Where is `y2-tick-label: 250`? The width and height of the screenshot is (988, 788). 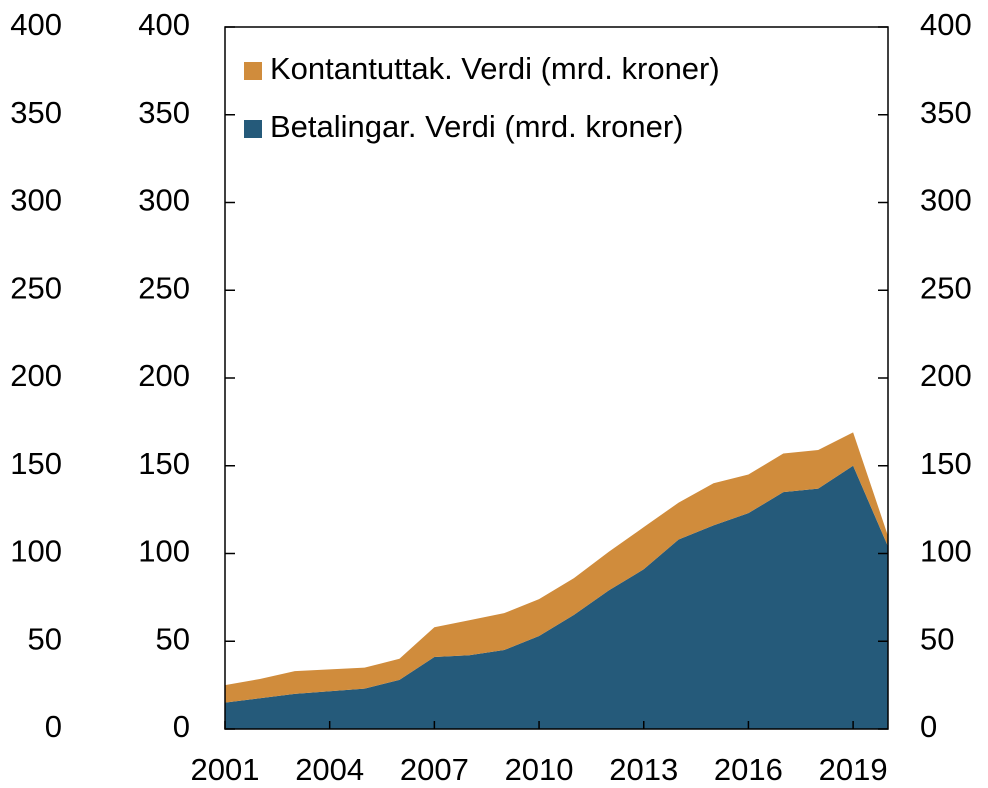 y2-tick-label: 250 is located at coordinates (946, 287).